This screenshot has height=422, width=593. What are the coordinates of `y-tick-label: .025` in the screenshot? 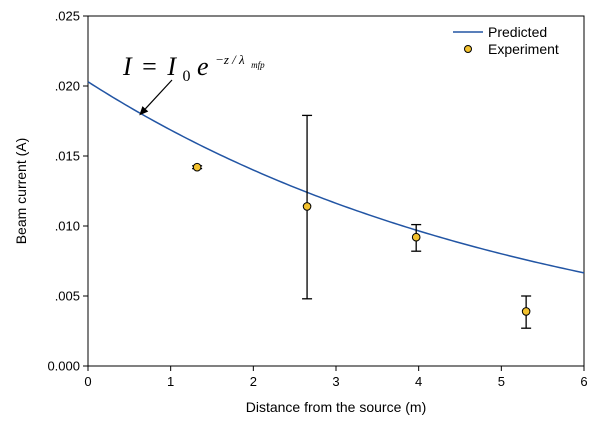 It's located at (67, 16).